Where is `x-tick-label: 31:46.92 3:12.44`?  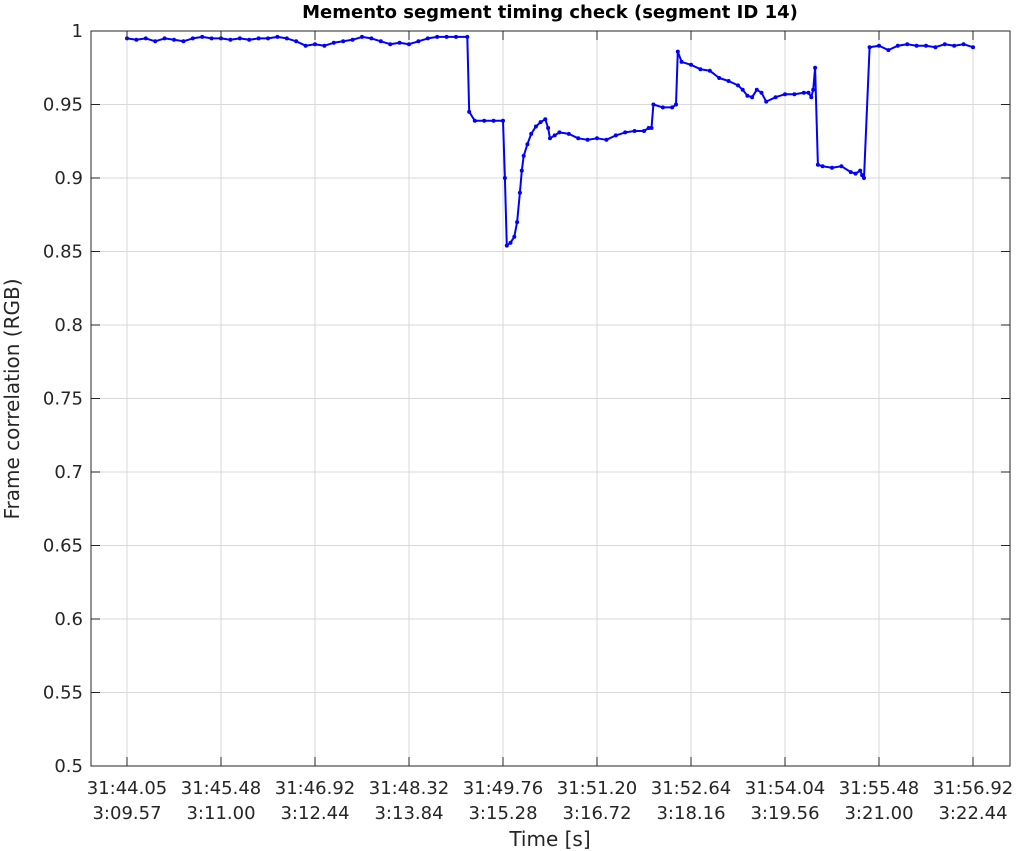
x-tick-label: 31:46.92 3:12.44 is located at coordinates (315, 801).